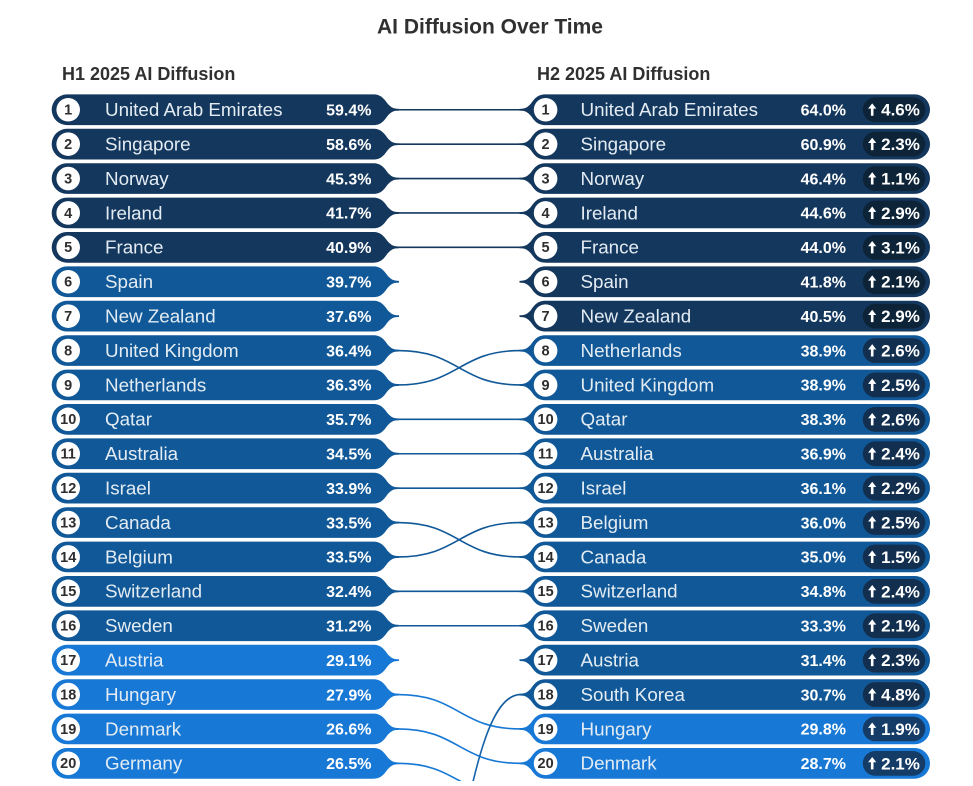 Image resolution: width=973 pixels, height=786 pixels. Describe the element at coordinates (68, 489) in the screenshot. I see `svg-text: 12` at that location.